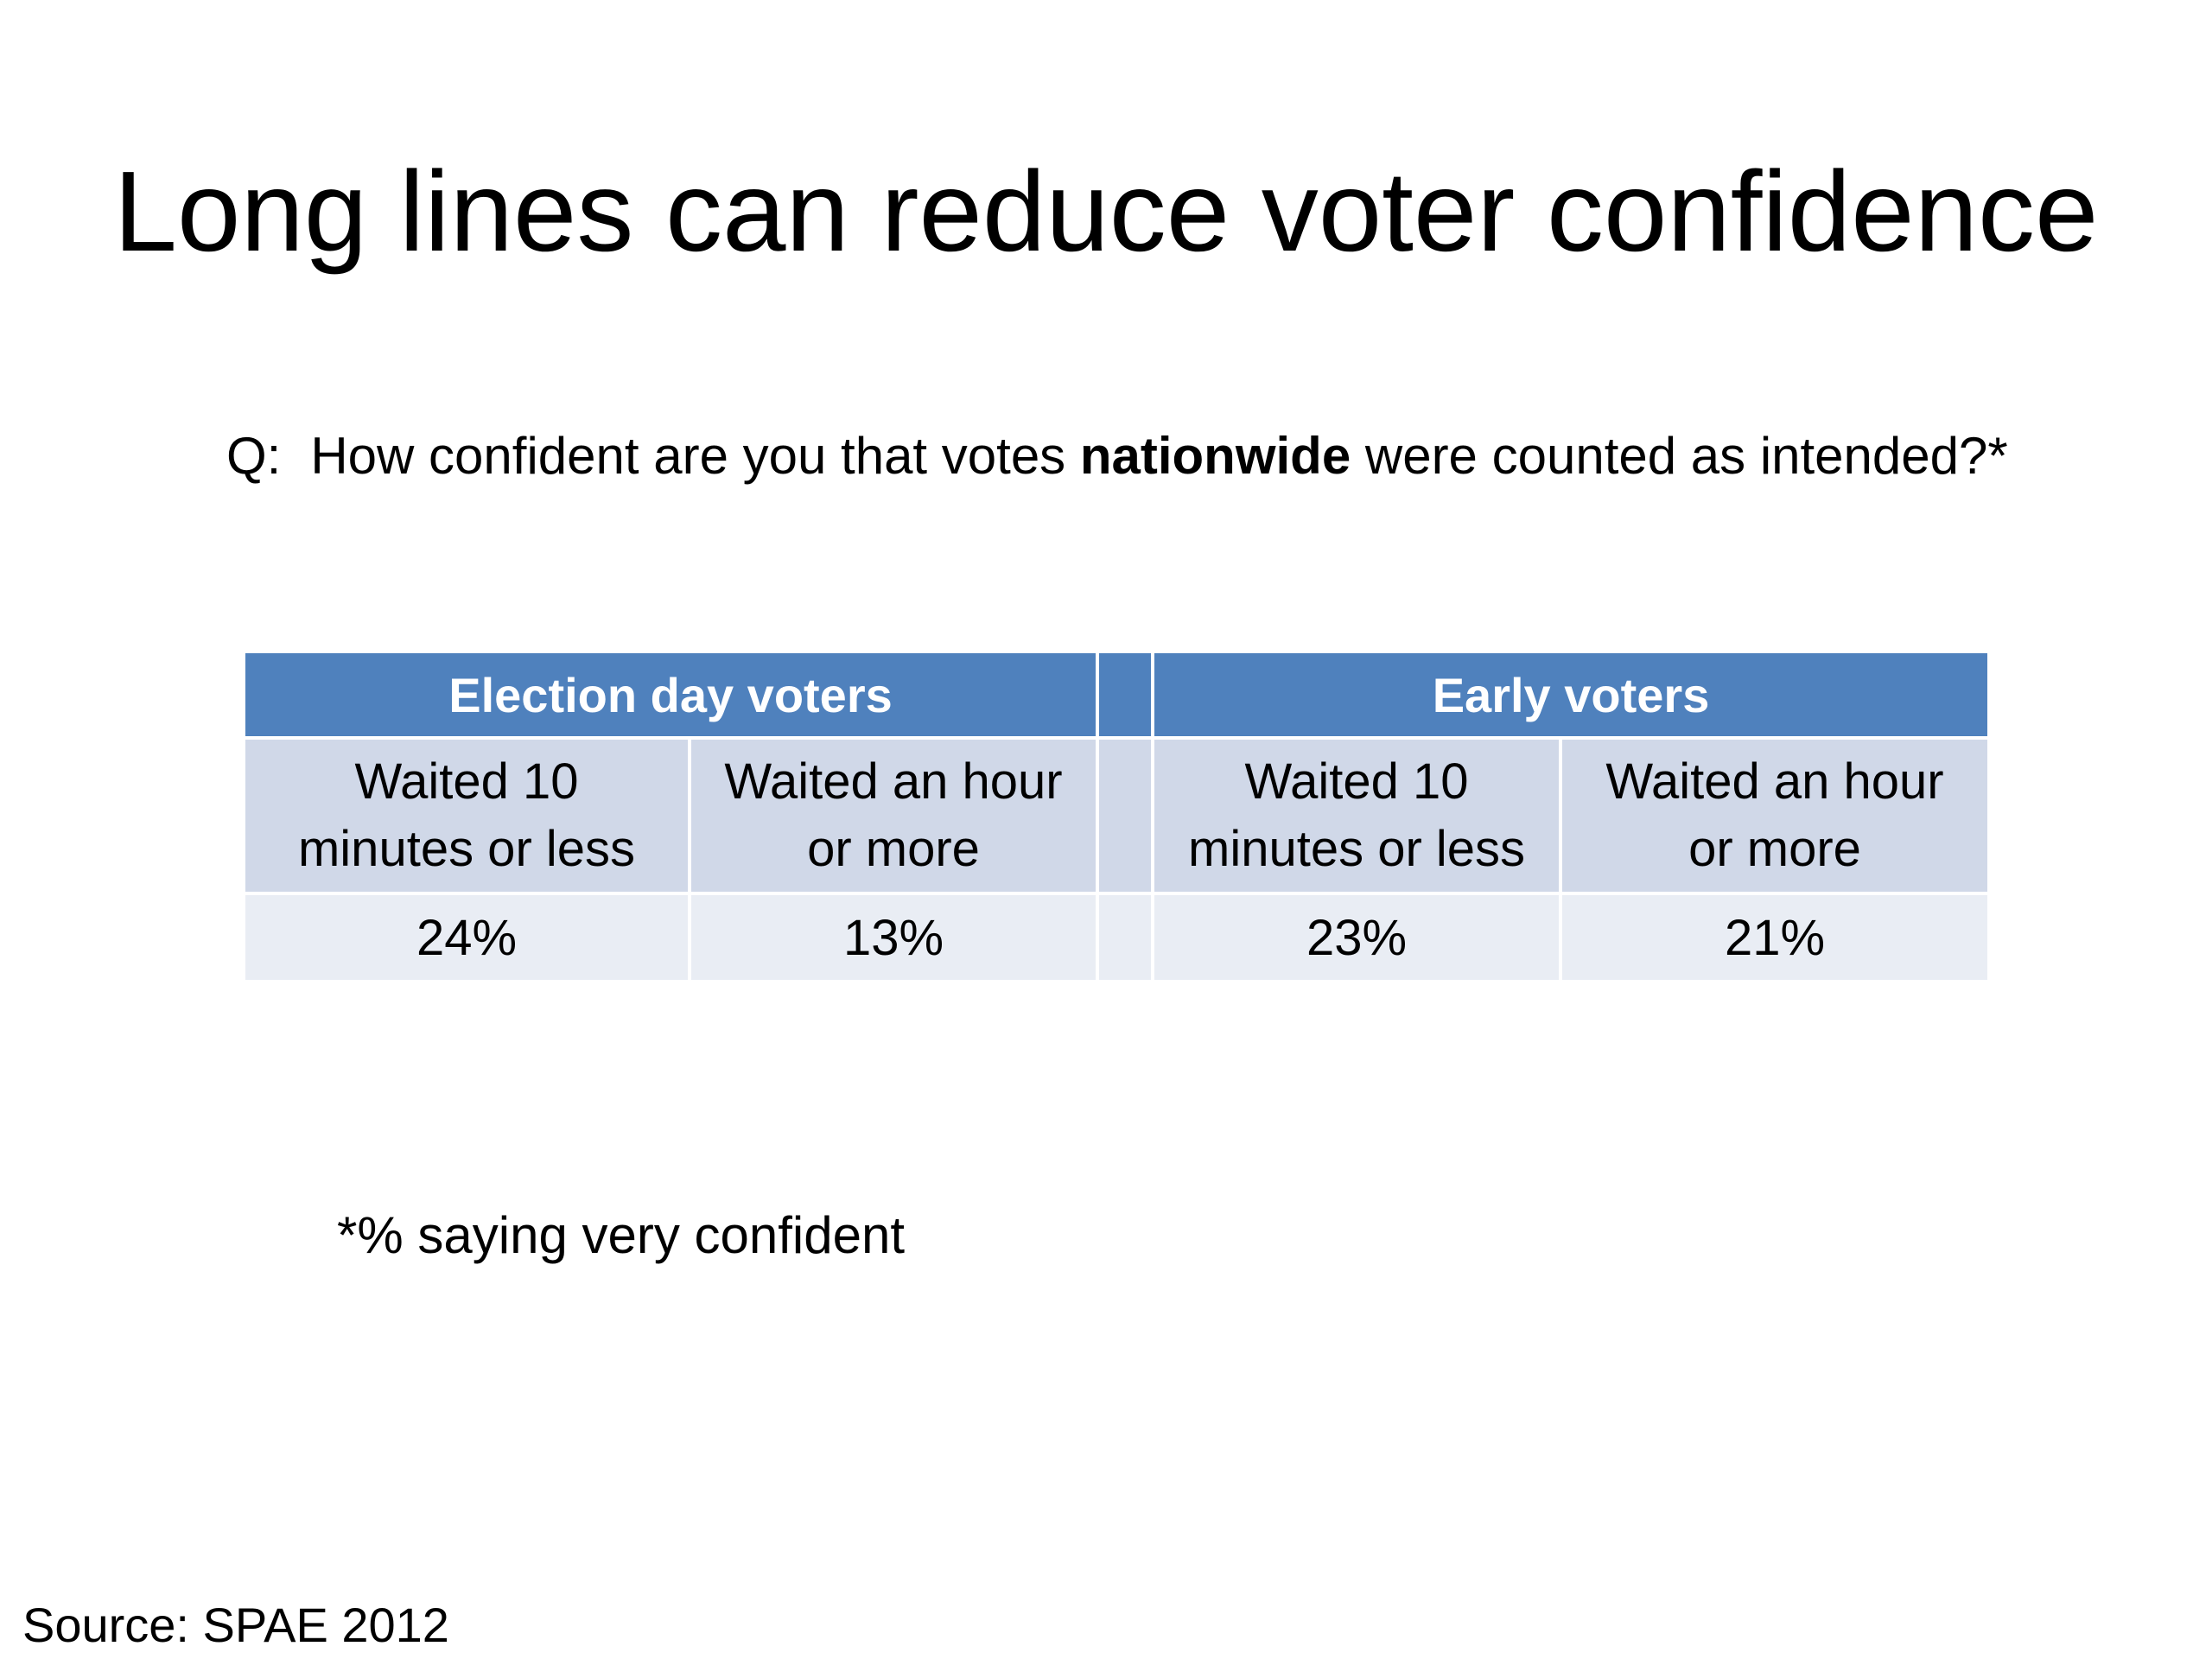 This screenshot has height=1659, width=2212. I want to click on column-header-election-long-wait: Waited an hour or more, so click(893, 816).